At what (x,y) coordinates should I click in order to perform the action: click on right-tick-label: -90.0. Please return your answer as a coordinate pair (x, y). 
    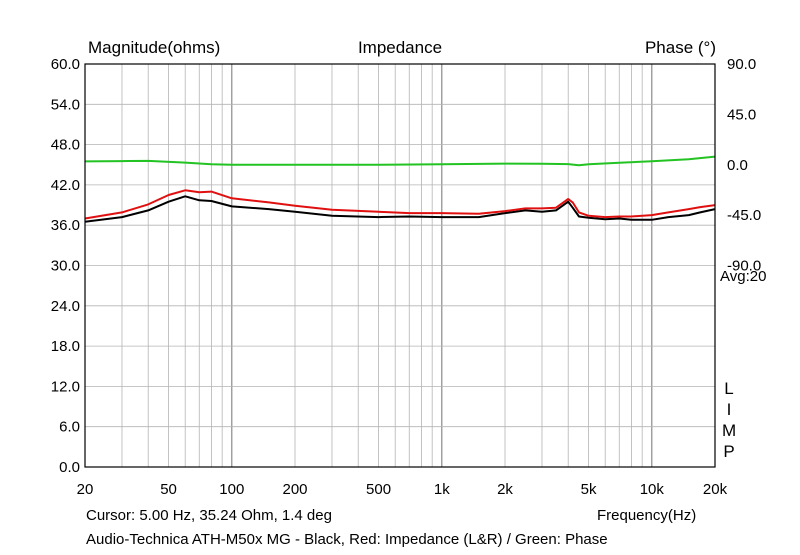
    Looking at the image, I should click on (744, 266).